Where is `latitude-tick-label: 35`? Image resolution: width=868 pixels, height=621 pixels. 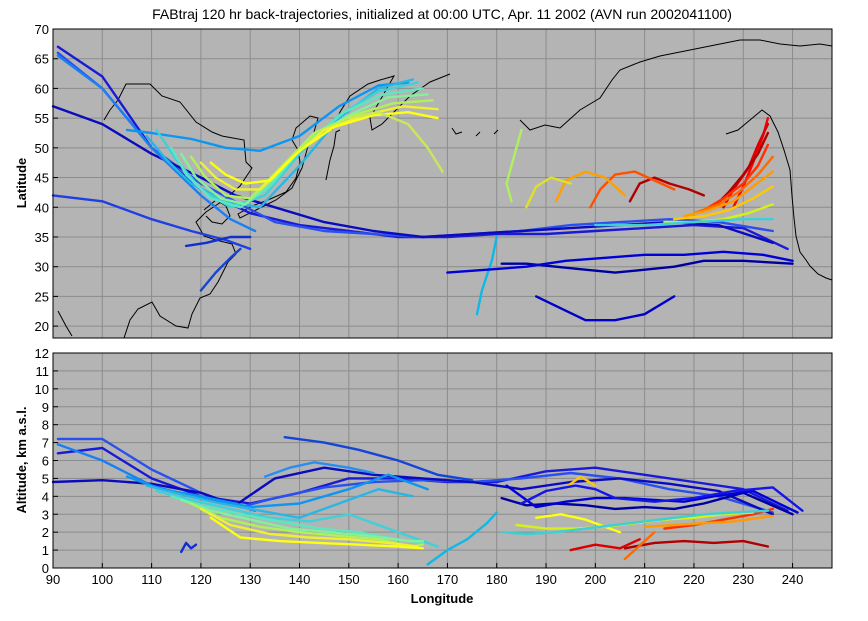
latitude-tick-label: 35 is located at coordinates (42, 237).